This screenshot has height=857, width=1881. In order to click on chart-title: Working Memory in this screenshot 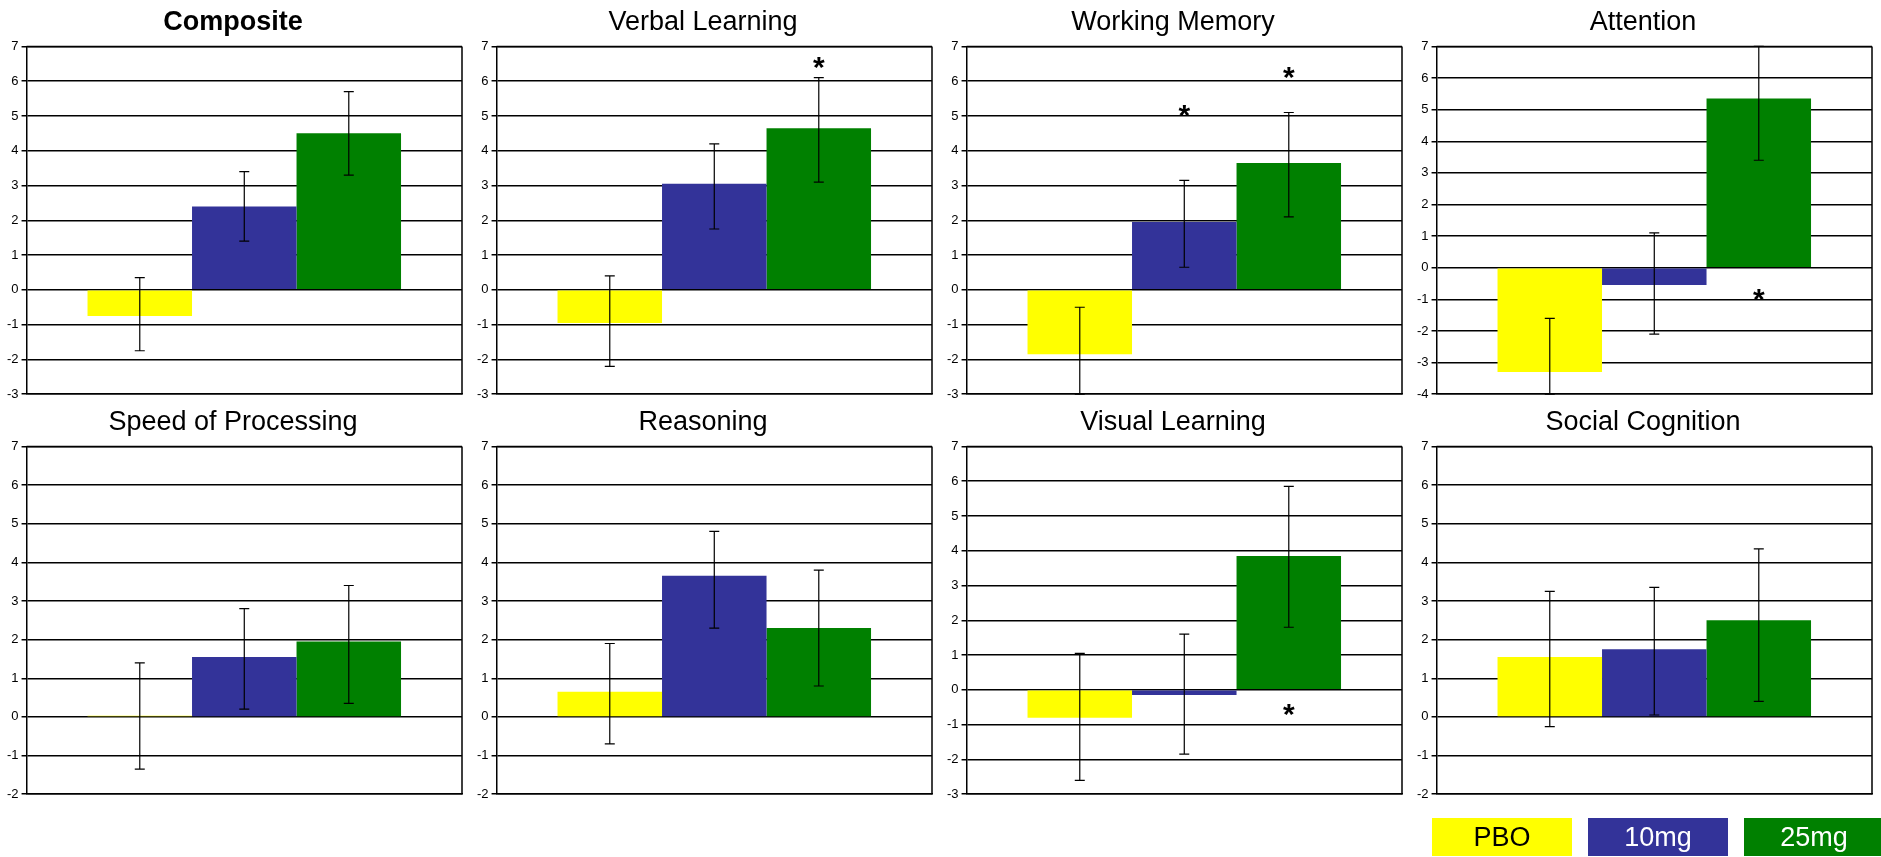, I will do `click(1173, 20)`.